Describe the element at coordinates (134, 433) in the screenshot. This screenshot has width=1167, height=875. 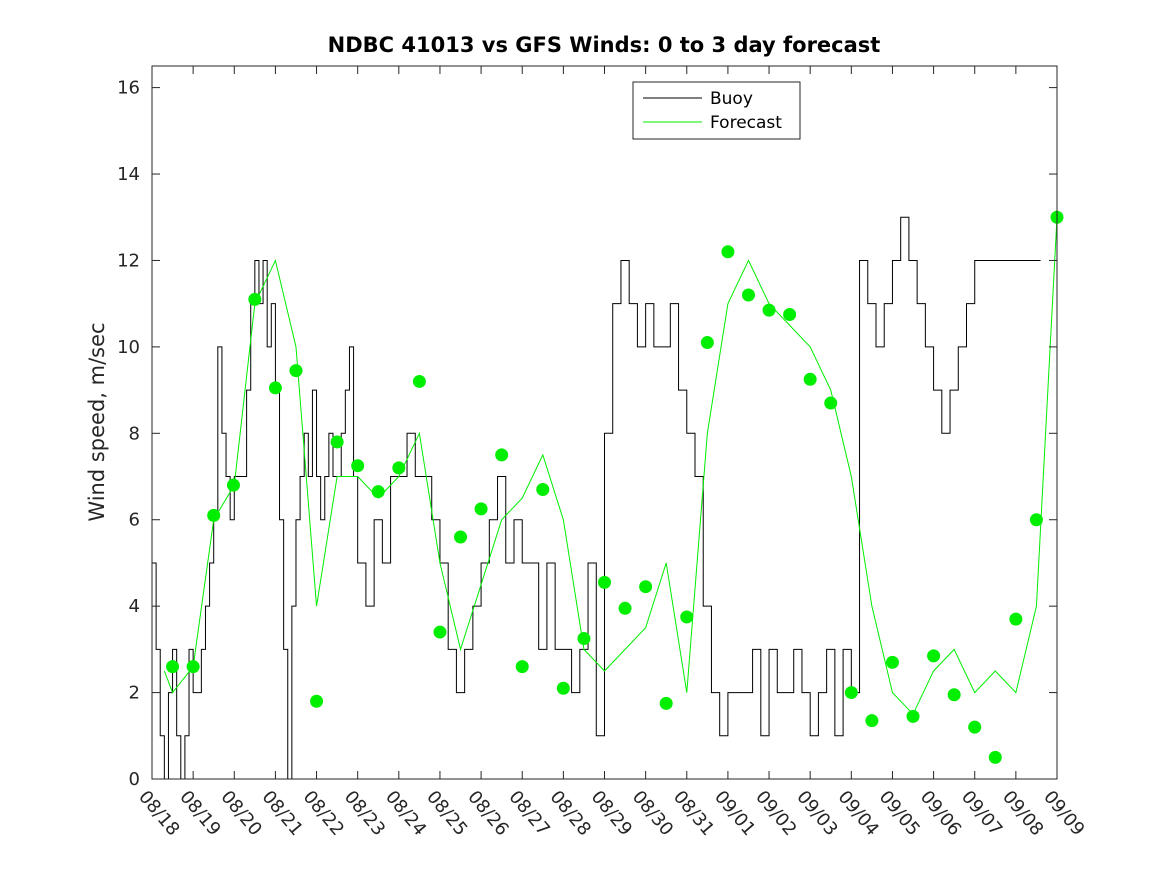
I see `y-tick-label: 8` at that location.